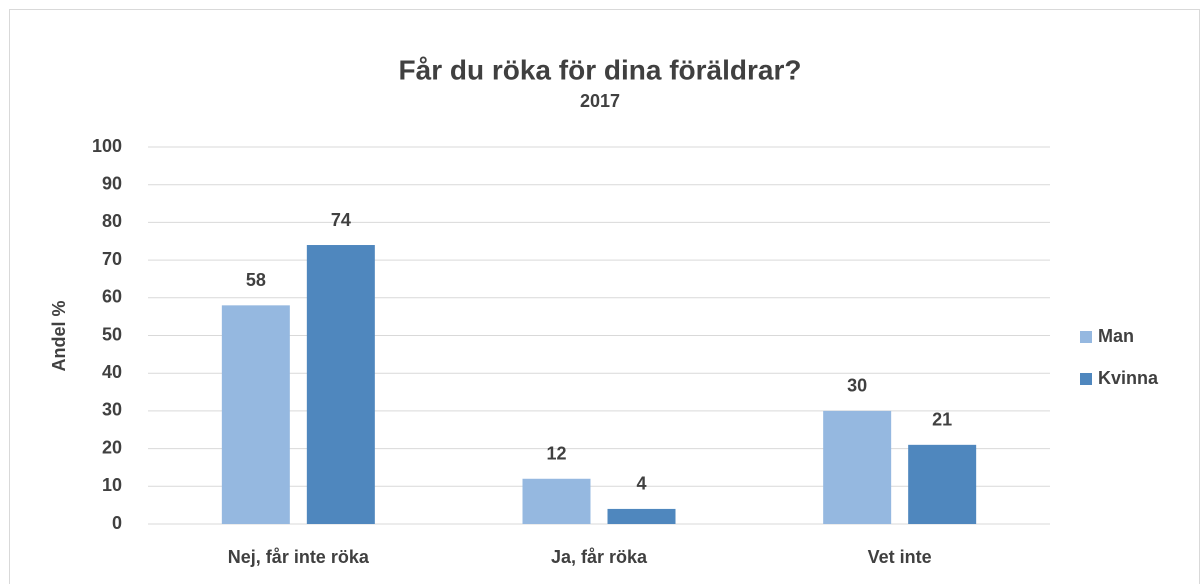 The image size is (1202, 584). What do you see at coordinates (556, 454) in the screenshot?
I see `data-label: 12` at bounding box center [556, 454].